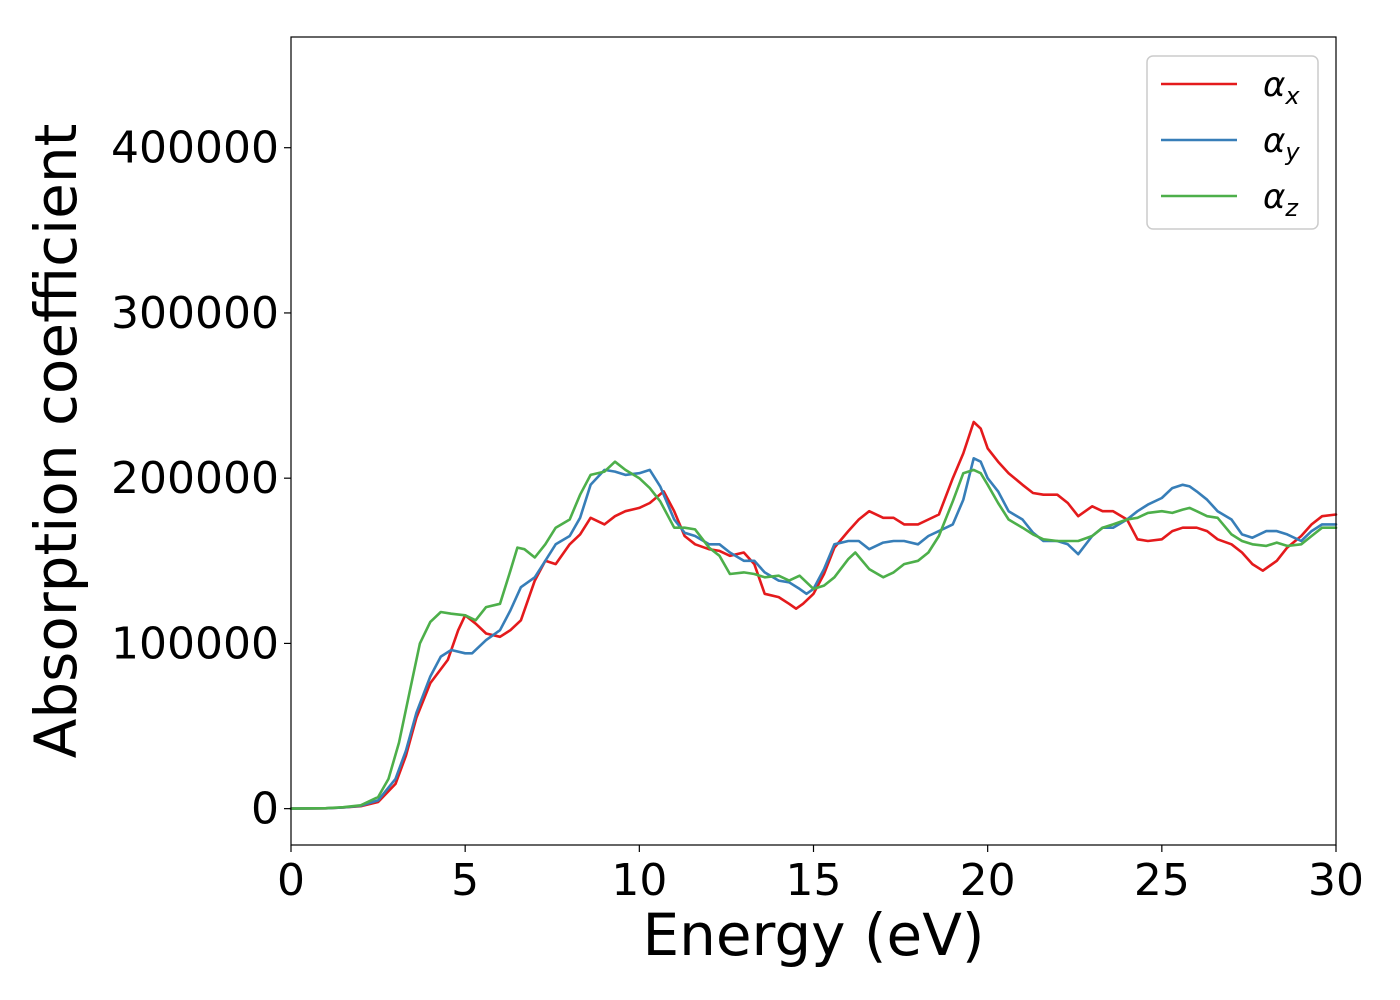 Image resolution: width=1400 pixels, height=1000 pixels. What do you see at coordinates (1281, 143) in the screenshot?
I see `legend-label-y: αy` at bounding box center [1281, 143].